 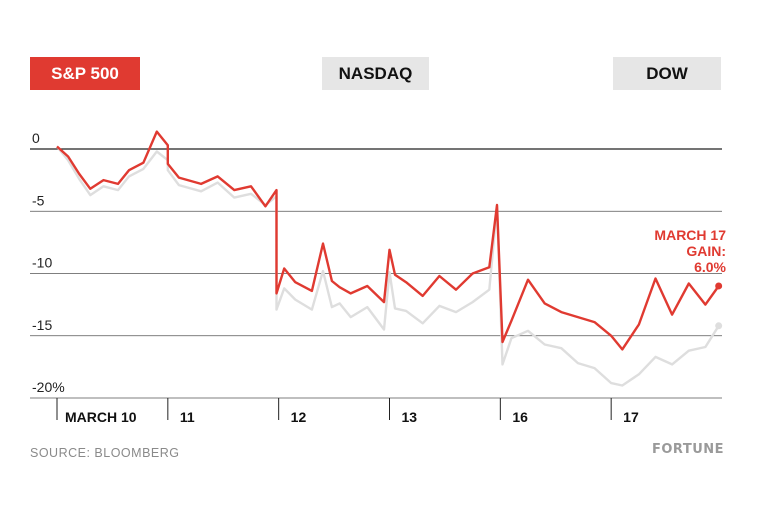 I want to click on tab-dow: DOW, so click(x=667, y=73).